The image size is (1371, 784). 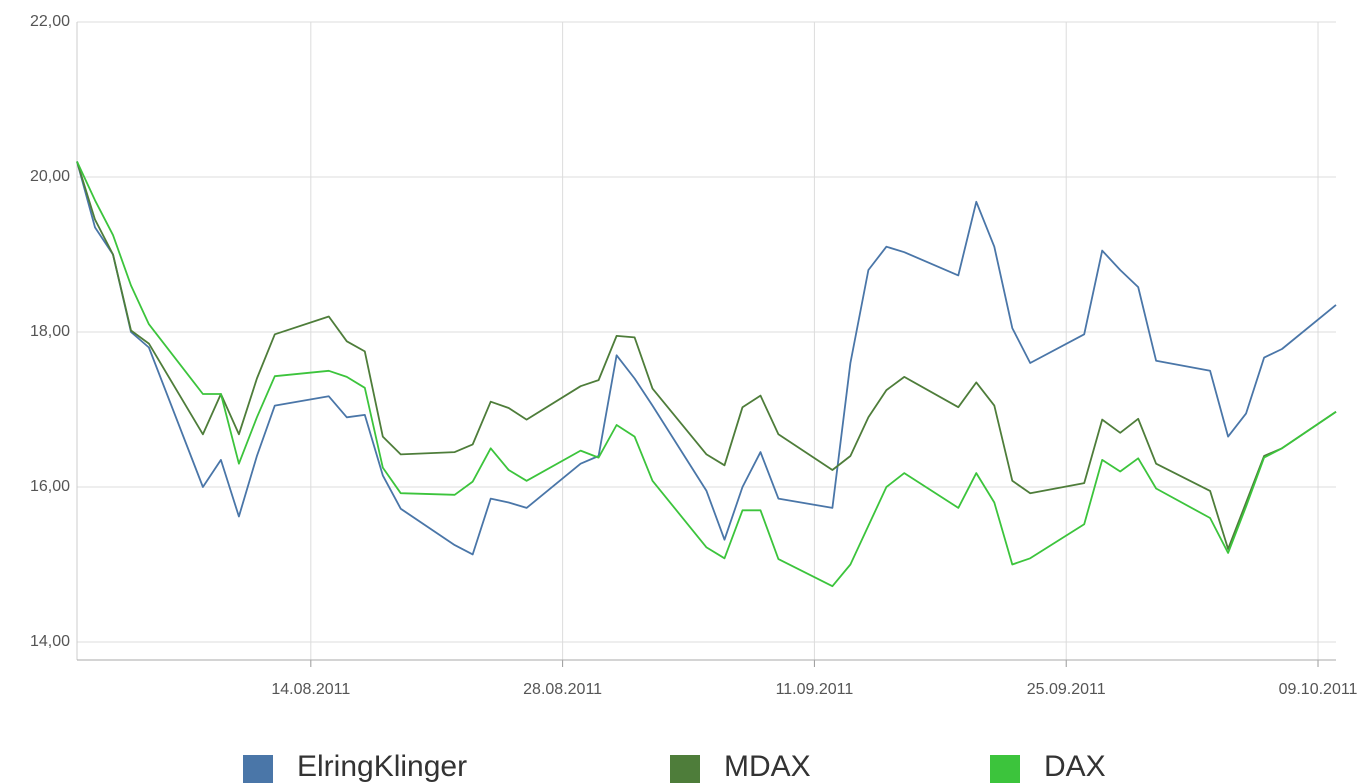 I want to click on x-tick-label: 09.10.2011, so click(x=1318, y=689).